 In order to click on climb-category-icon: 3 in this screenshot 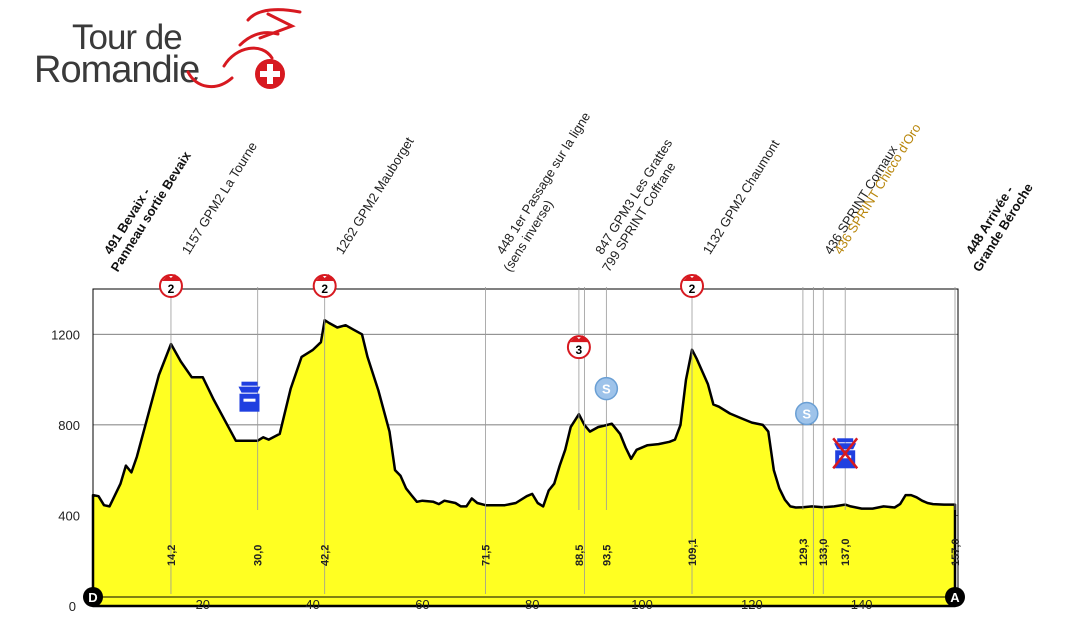, I will do `click(578, 347)`.